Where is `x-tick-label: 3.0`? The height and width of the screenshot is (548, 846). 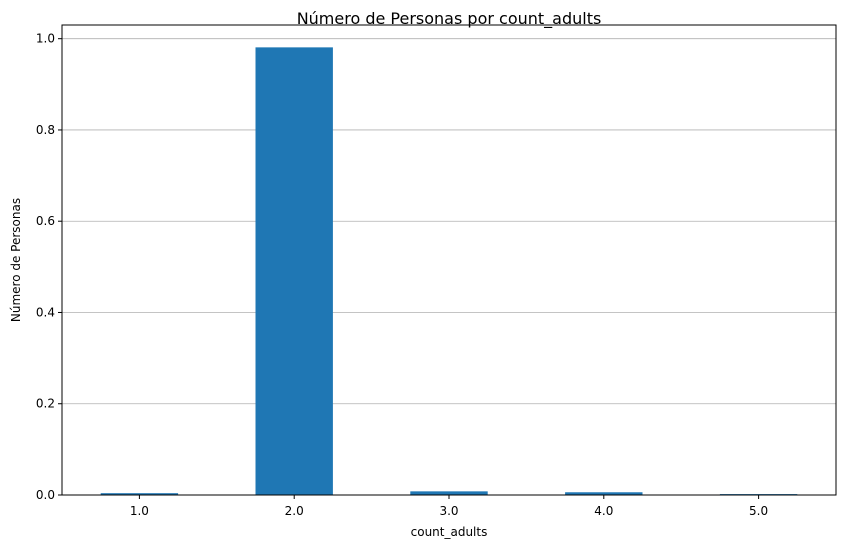
x-tick-label: 3.0 is located at coordinates (448, 511).